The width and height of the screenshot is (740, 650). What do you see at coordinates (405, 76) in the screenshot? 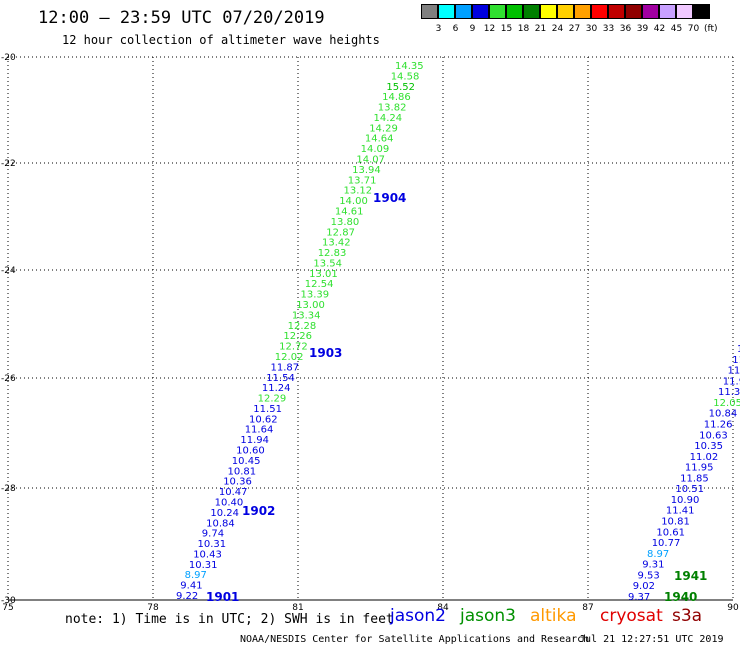
I see `wave-height-value: 14.58` at bounding box center [405, 76].